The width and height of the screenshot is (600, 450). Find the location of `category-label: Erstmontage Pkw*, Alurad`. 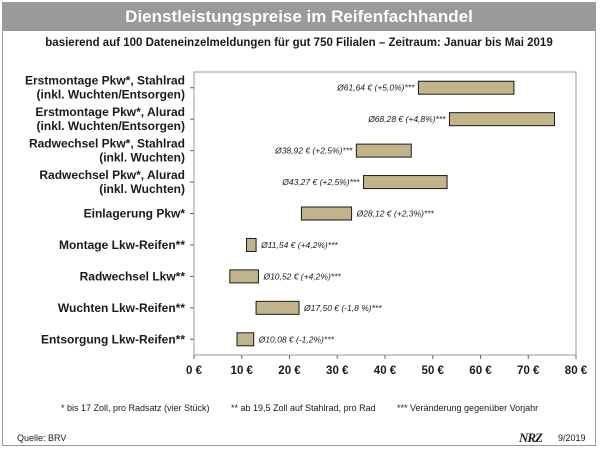

category-label: Erstmontage Pkw*, Alurad is located at coordinates (110, 112).